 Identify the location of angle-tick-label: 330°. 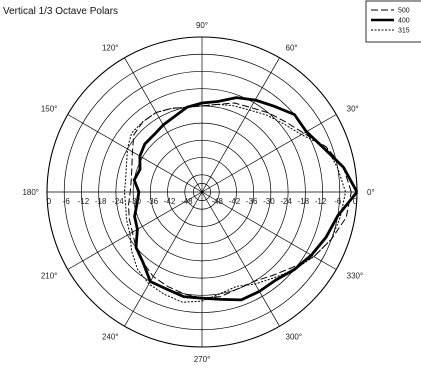
(355, 276).